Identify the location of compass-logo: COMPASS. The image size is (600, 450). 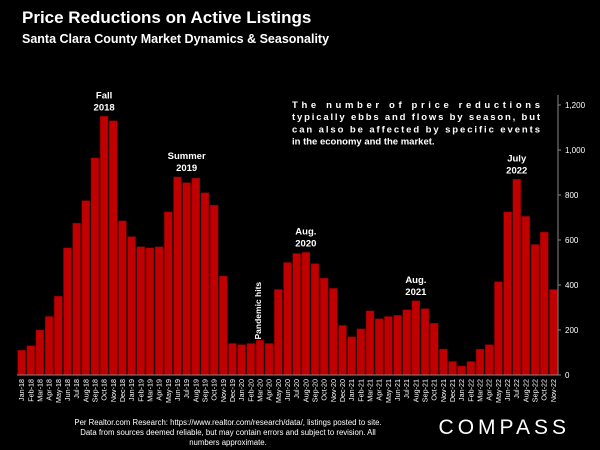
(504, 427).